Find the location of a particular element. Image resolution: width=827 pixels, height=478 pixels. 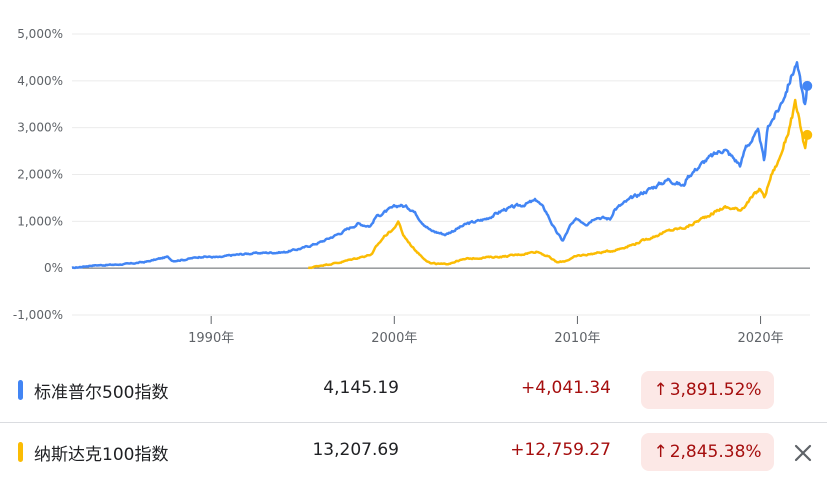

series-value: 4,145.19 is located at coordinates (361, 388).